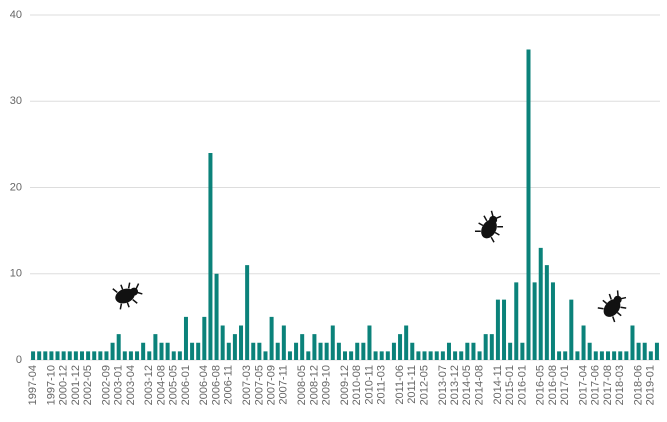 This screenshot has height=422, width=667. What do you see at coordinates (541, 385) in the screenshot?
I see `x-tick-label: 2016-05` at bounding box center [541, 385].